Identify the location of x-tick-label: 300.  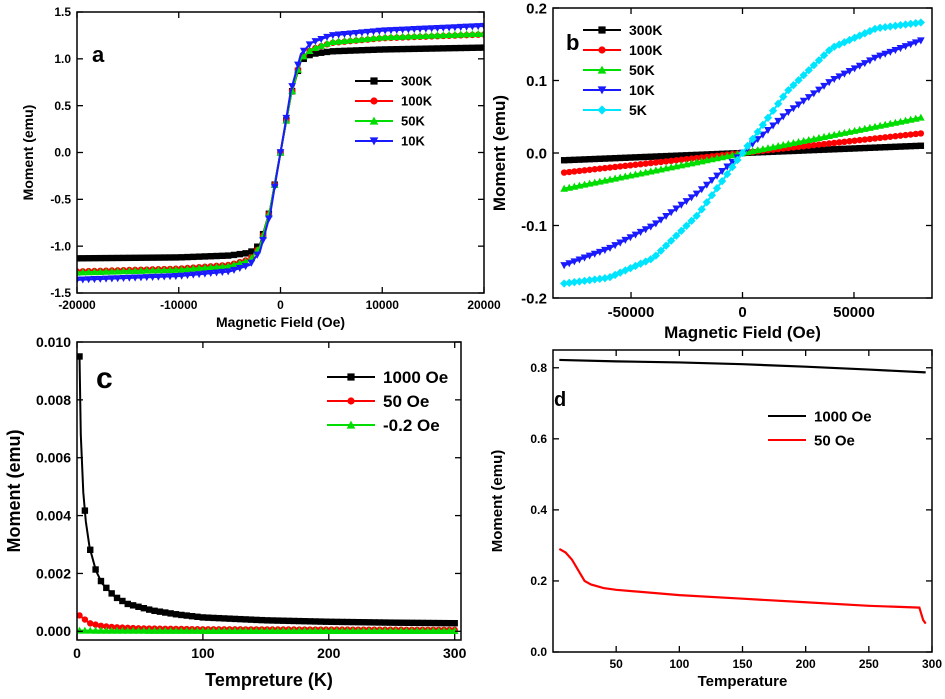
(932, 664).